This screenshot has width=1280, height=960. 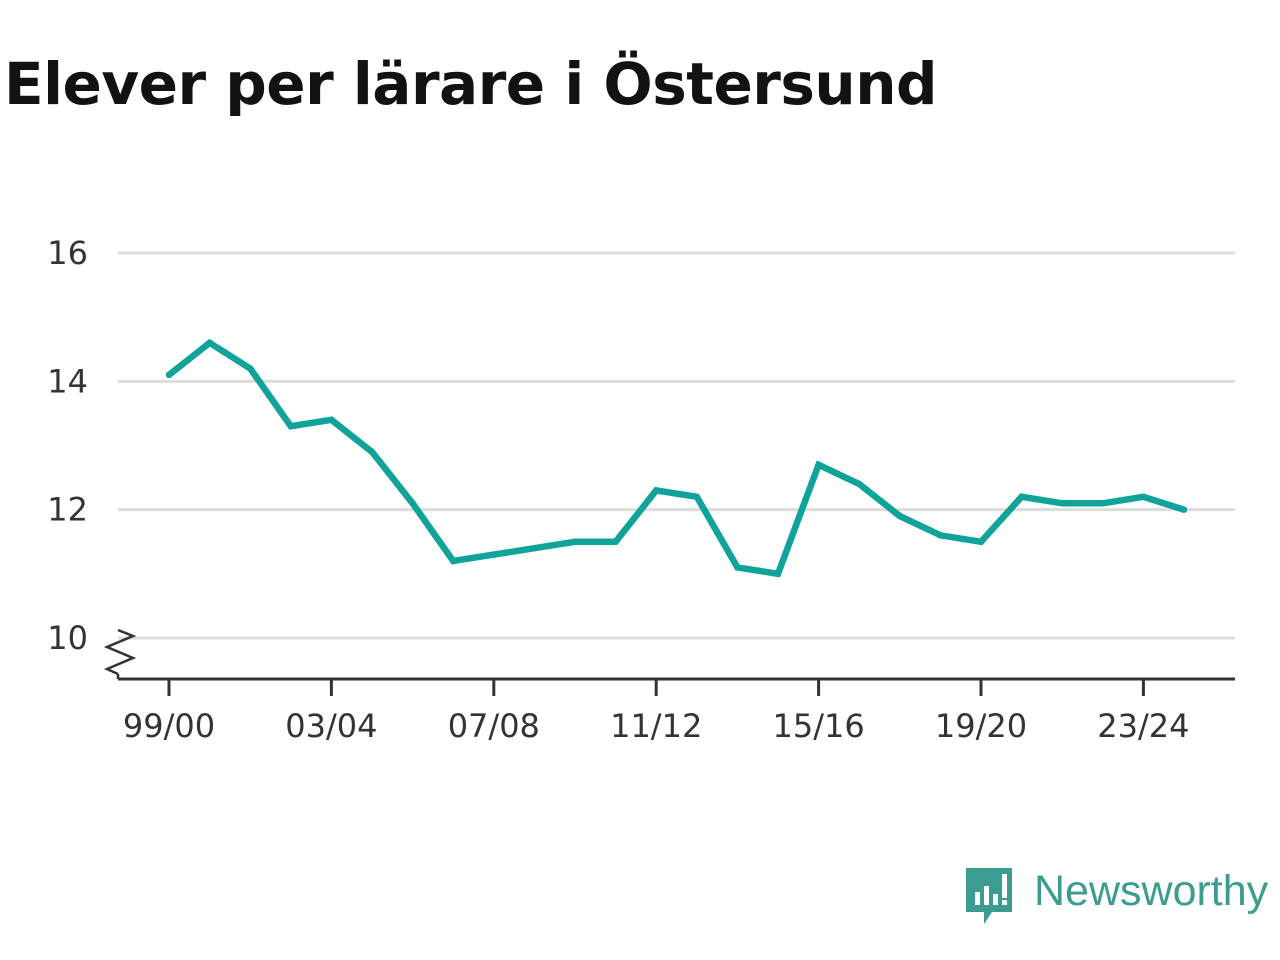 What do you see at coordinates (818, 726) in the screenshot?
I see `x-tick-label-15-16: 15/16` at bounding box center [818, 726].